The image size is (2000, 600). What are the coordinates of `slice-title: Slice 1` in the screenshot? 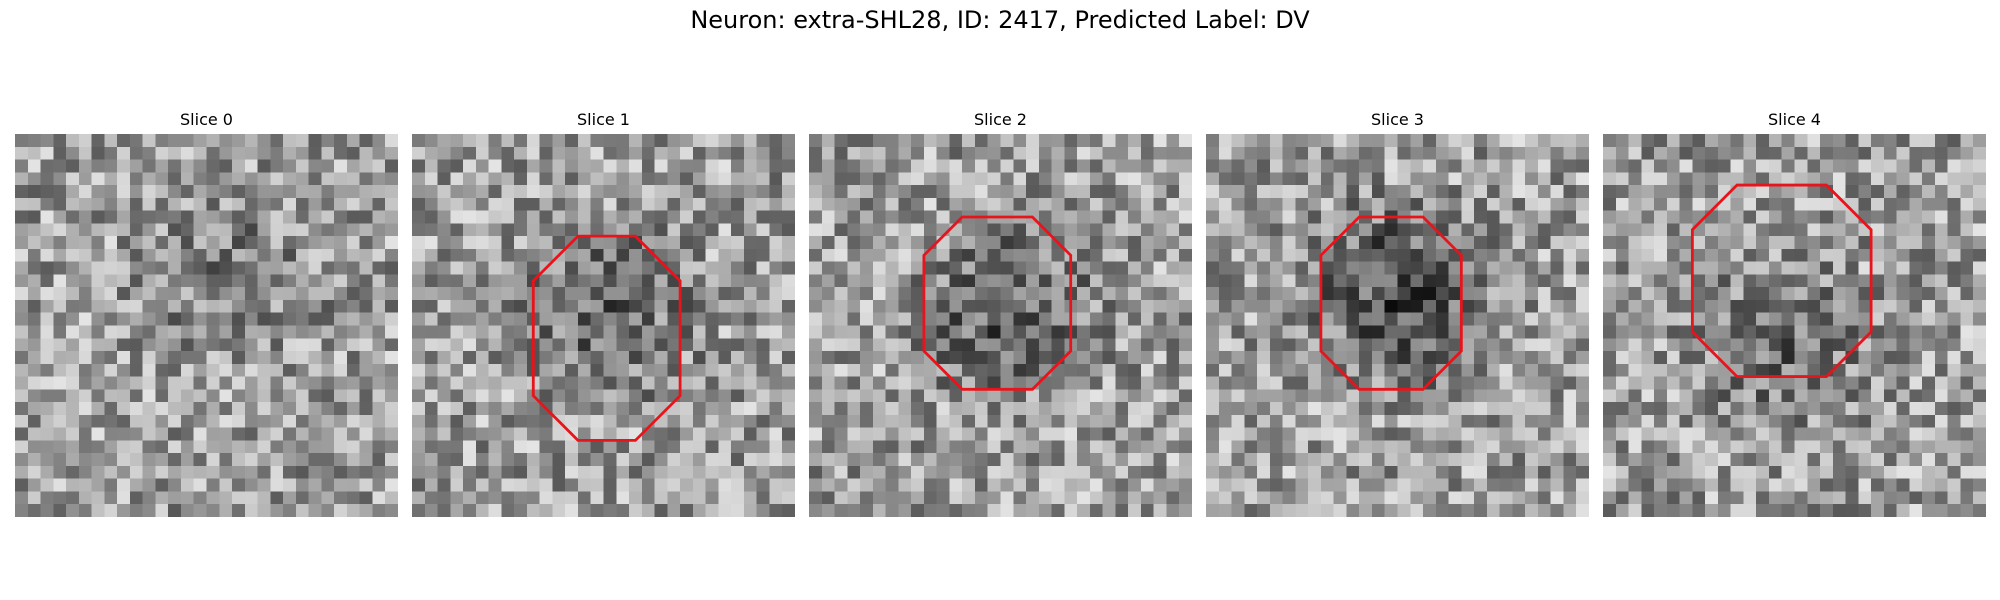 It's located at (603, 119).